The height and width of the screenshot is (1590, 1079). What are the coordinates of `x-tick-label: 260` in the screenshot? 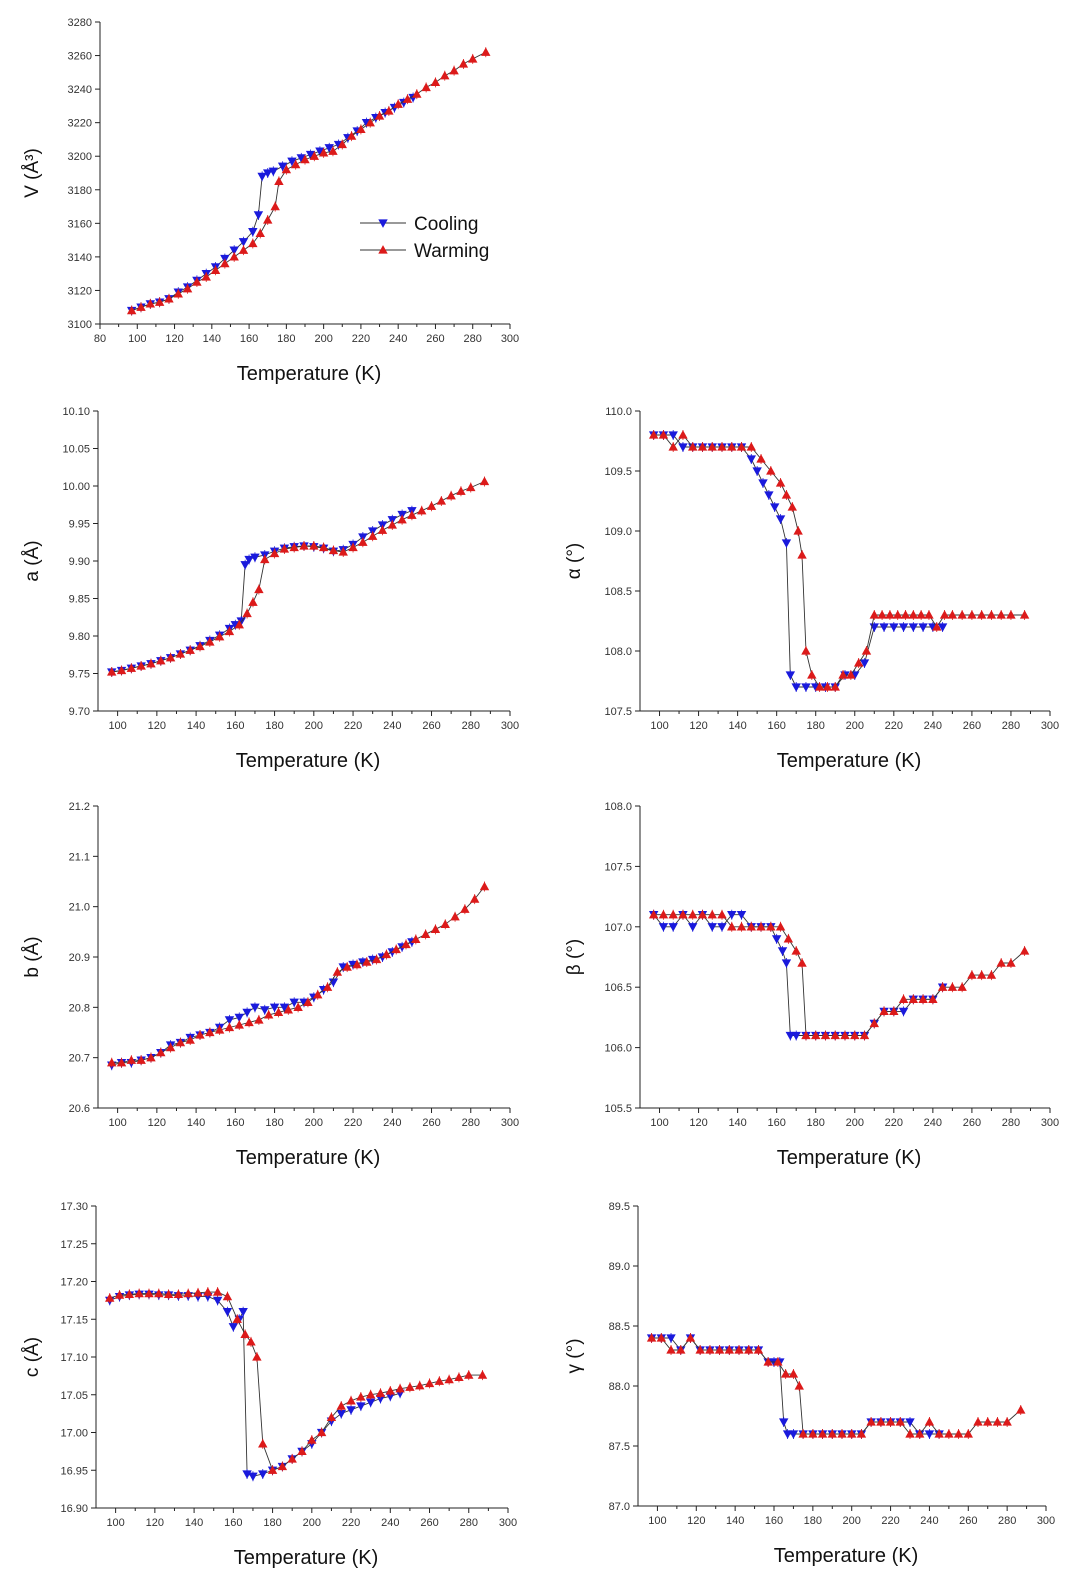 It's located at (431, 1123).